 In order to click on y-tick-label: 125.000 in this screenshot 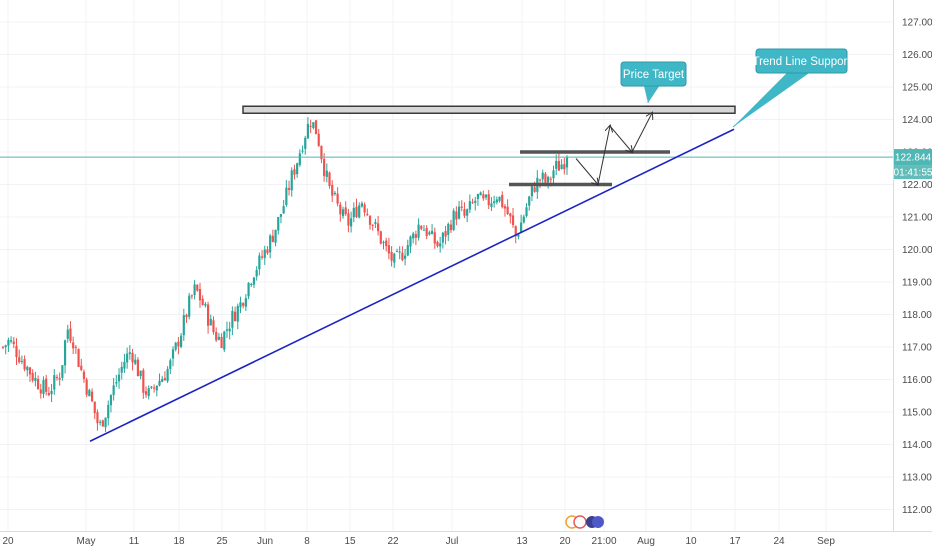, I will do `click(917, 88)`.